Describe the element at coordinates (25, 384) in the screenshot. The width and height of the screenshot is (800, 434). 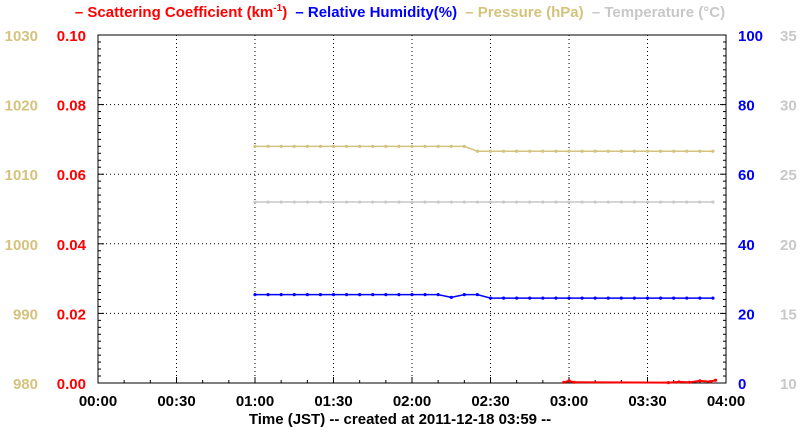
I see `pressure-tick-label: 980` at that location.